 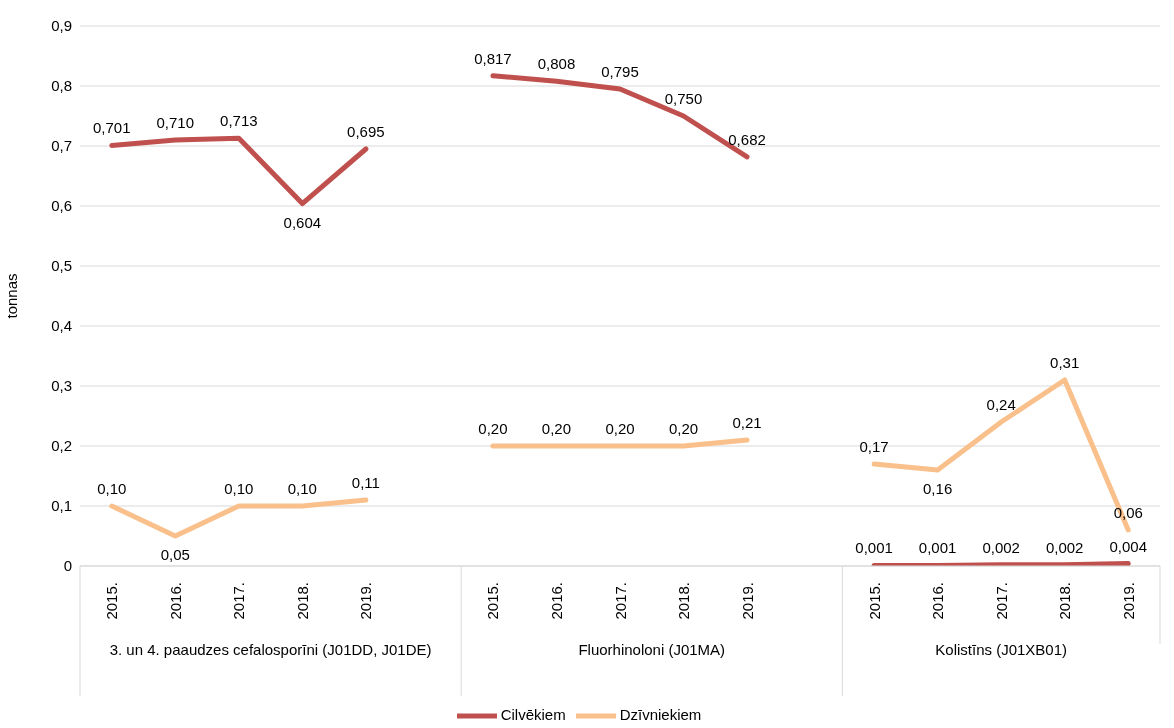 I want to click on text: Fluorhinoloni (J01MA), so click(x=652, y=650).